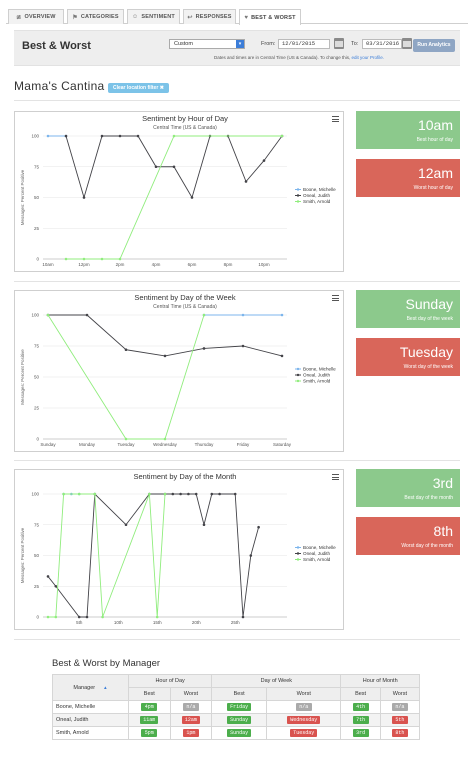 Image resolution: width=474 pixels, height=759 pixels. I want to click on tab-categories-label: CATEGORIES, so click(99, 17).